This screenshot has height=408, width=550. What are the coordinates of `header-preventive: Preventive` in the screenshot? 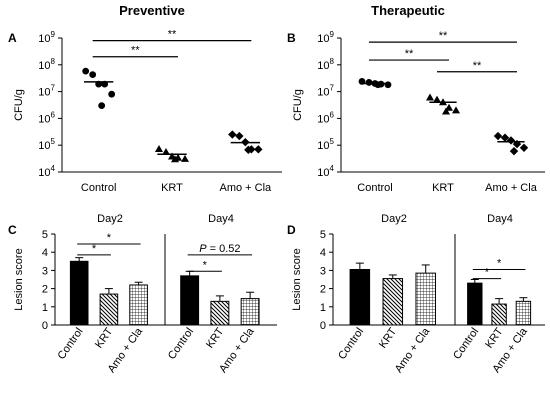 It's located at (152, 10).